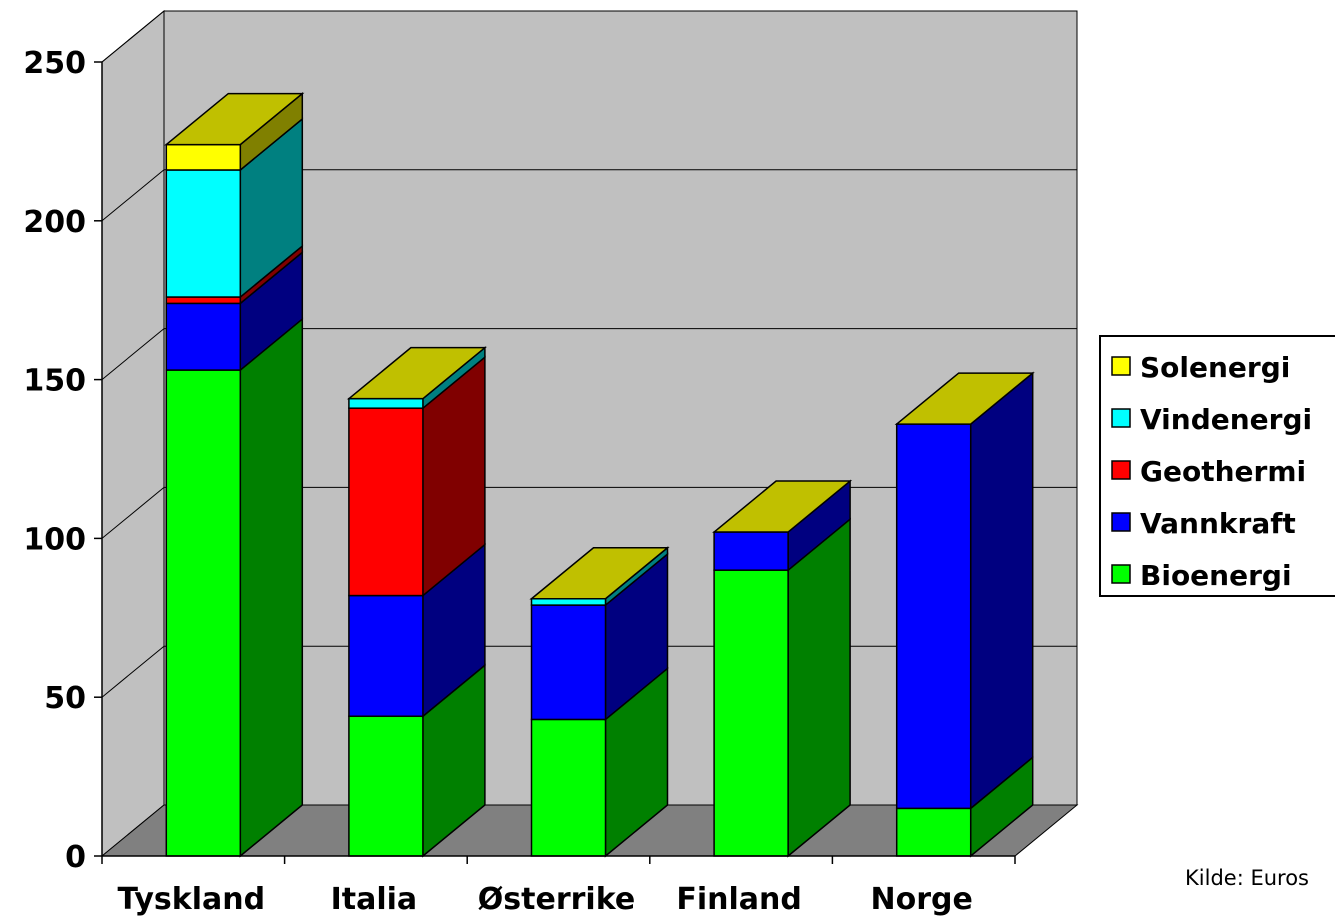 This screenshot has width=1335, height=916. Describe the element at coordinates (203, 157) in the screenshot. I see `bar-segment-Solenergi` at that location.